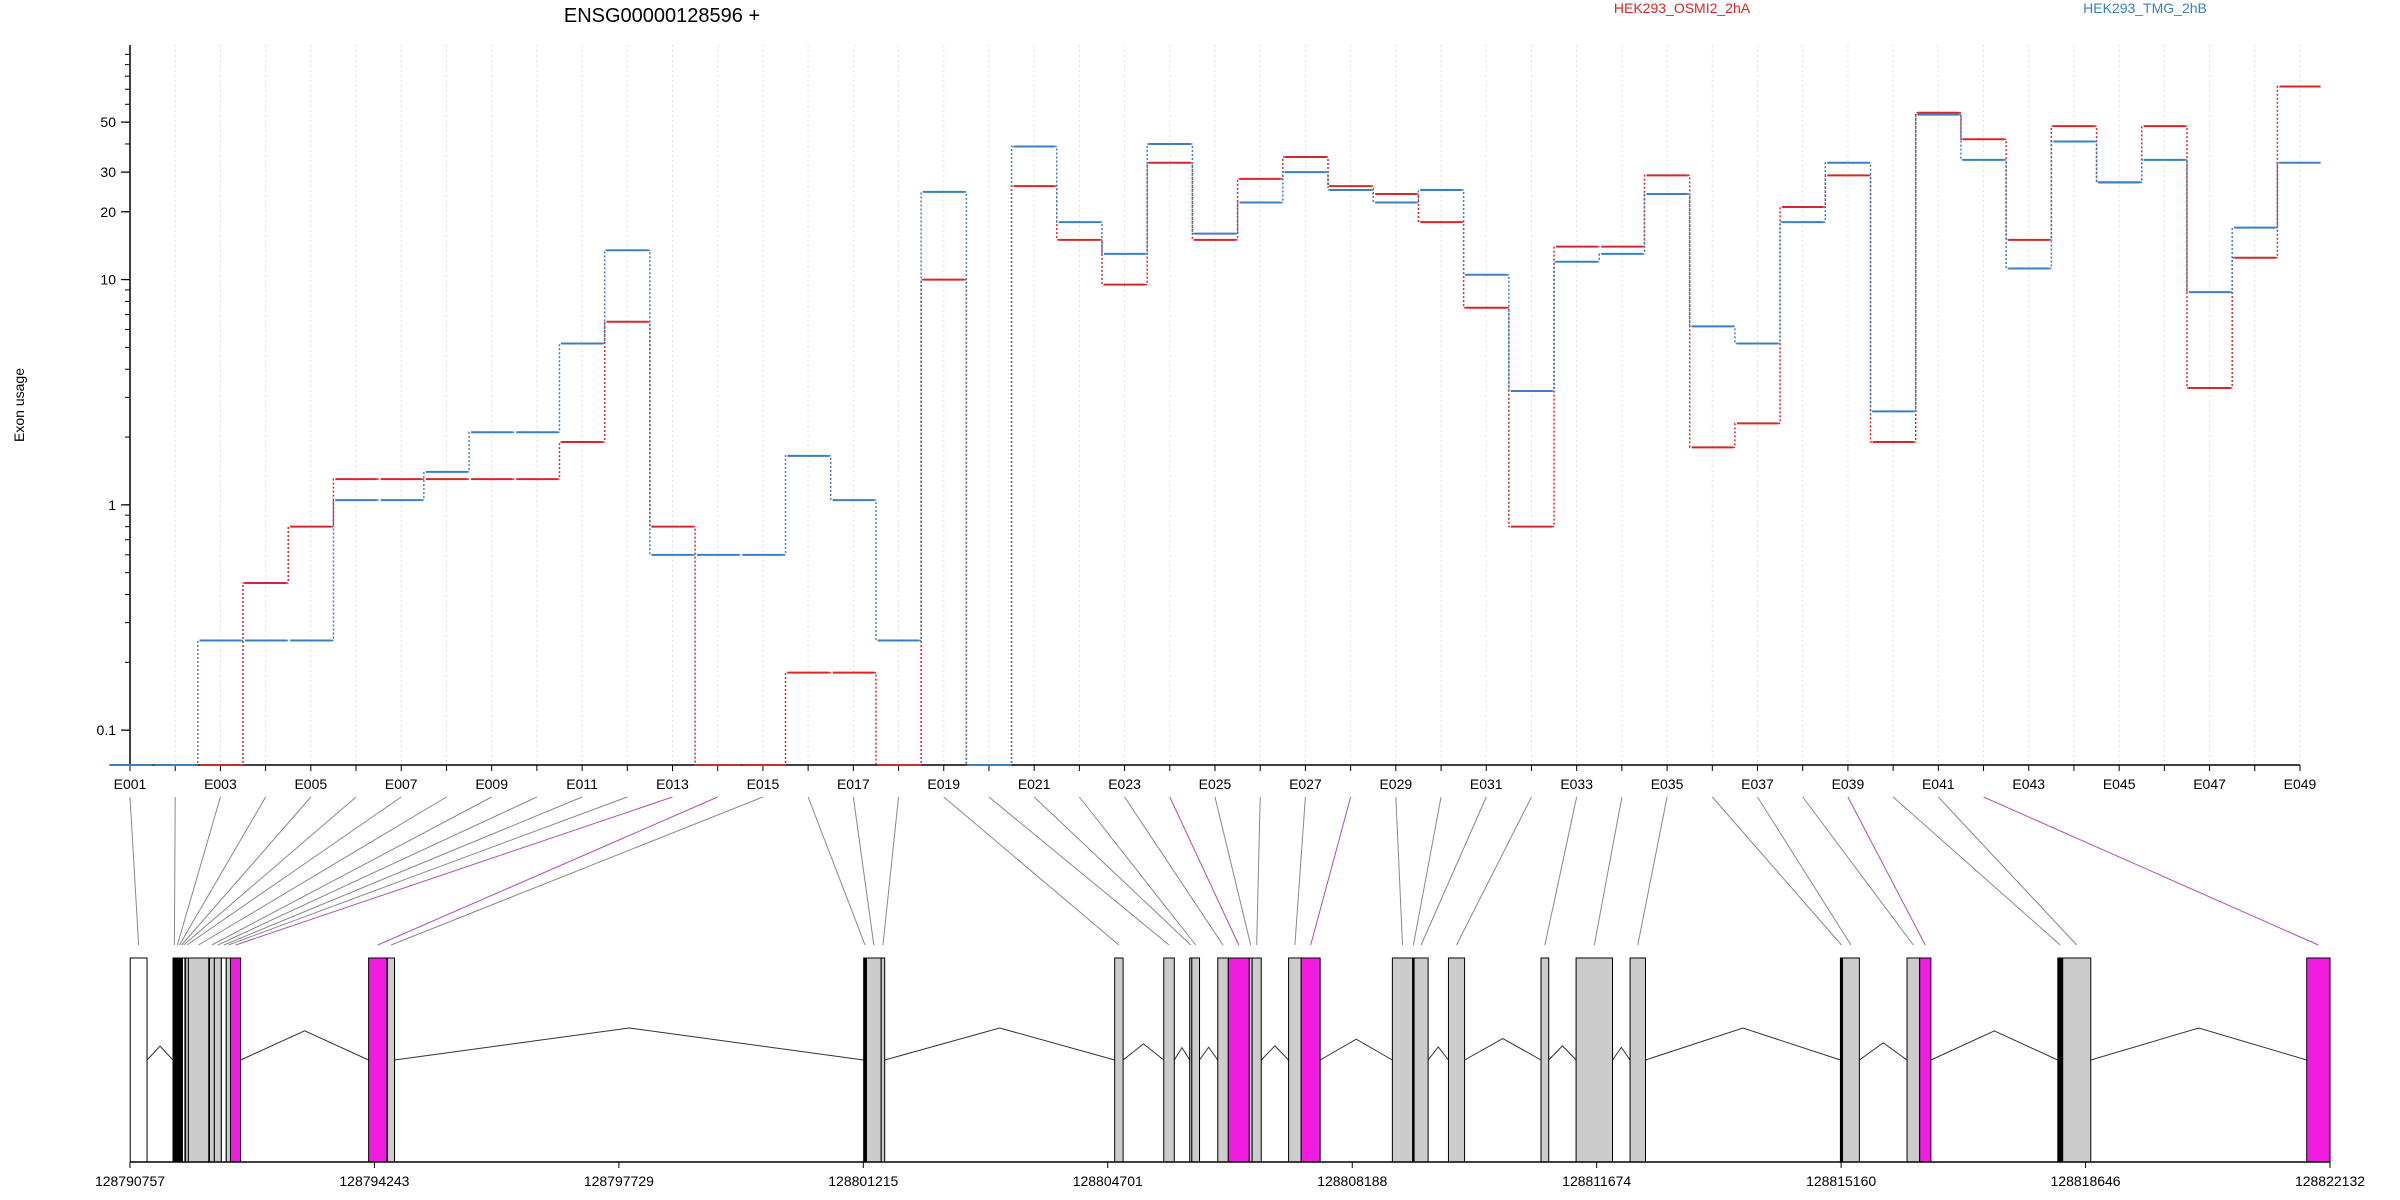 Image resolution: width=2400 pixels, height=1200 pixels. I want to click on x-tick-label: E019, so click(943, 784).